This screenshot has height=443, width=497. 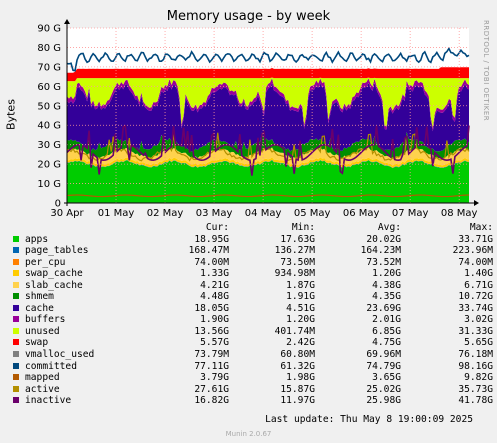 What do you see at coordinates (386, 274) in the screenshot?
I see `legend-avg: 1.20G` at bounding box center [386, 274].